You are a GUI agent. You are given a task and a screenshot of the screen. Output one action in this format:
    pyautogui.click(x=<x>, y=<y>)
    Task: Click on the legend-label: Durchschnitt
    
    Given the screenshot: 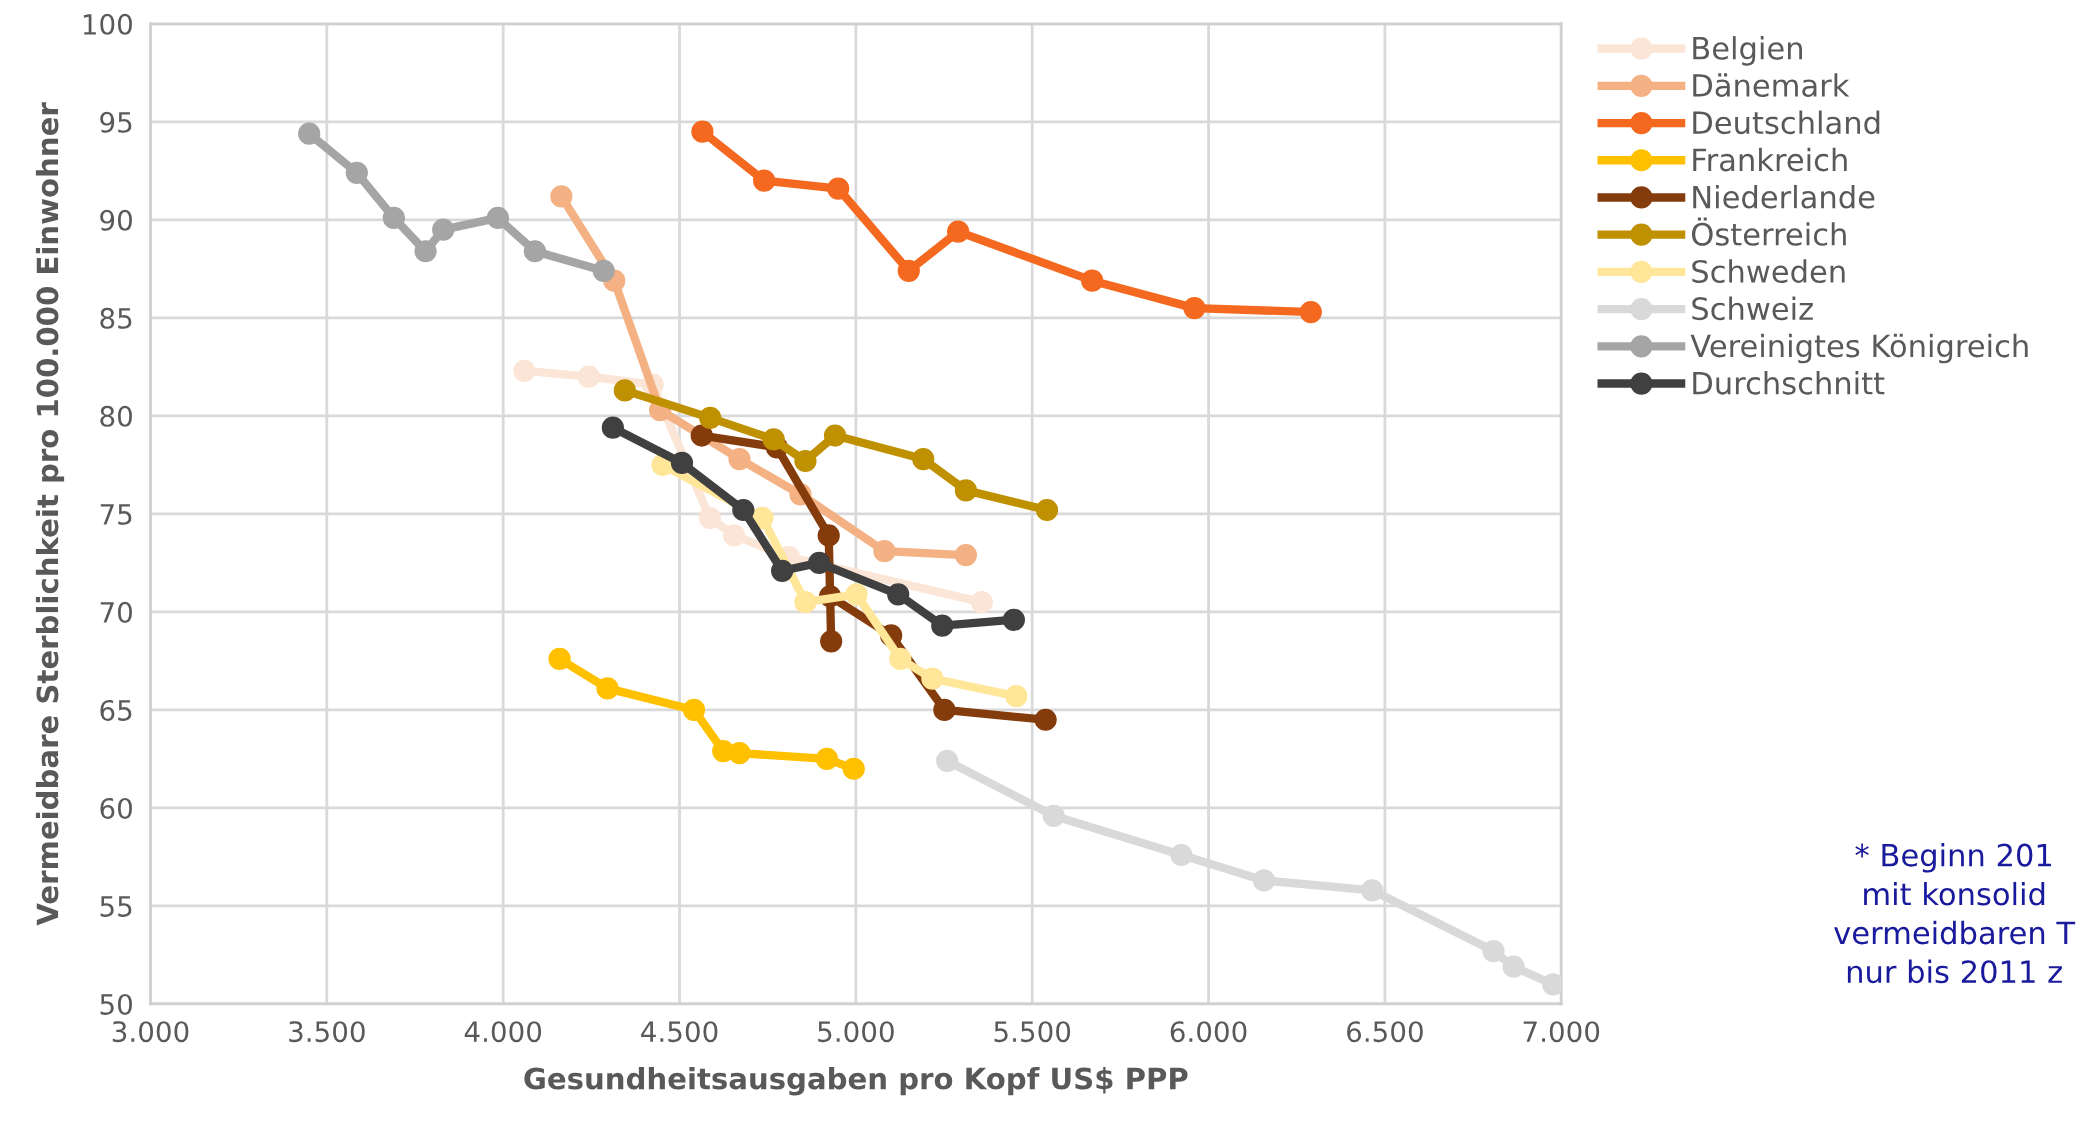 What is the action you would take?
    pyautogui.click(x=1789, y=383)
    